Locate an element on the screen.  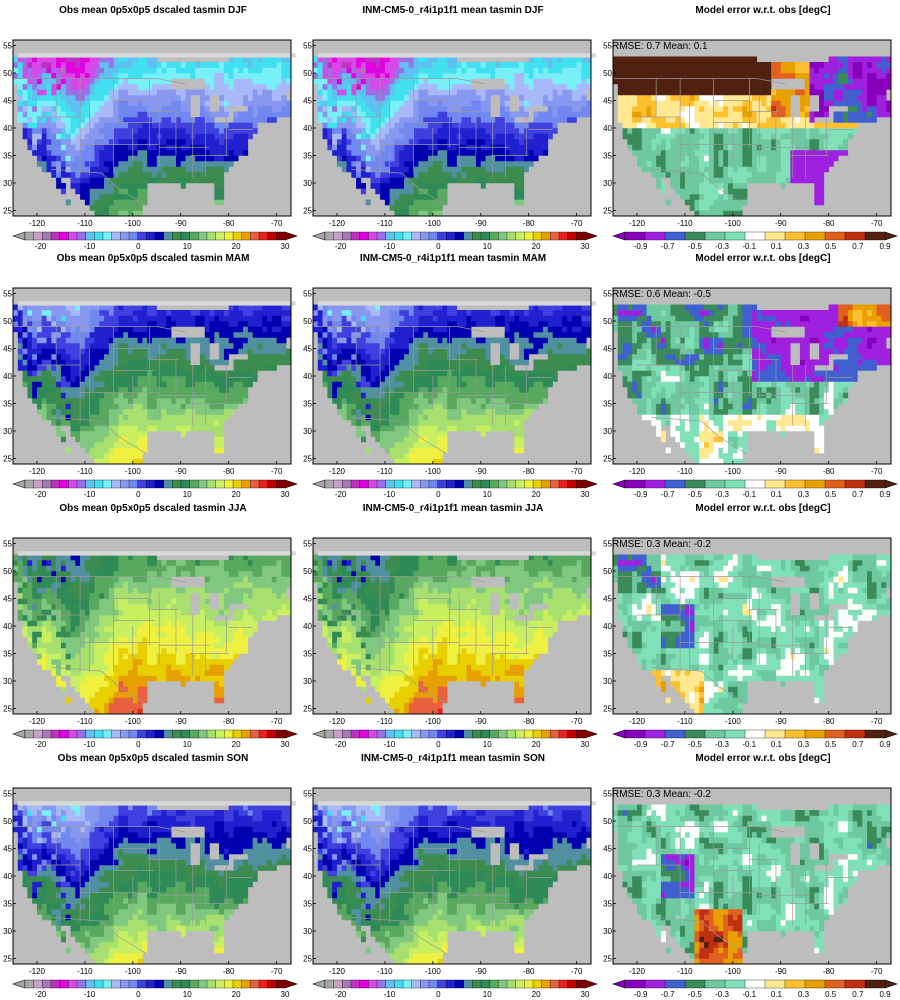
lat-tick-label: 35 is located at coordinates (607, 156).